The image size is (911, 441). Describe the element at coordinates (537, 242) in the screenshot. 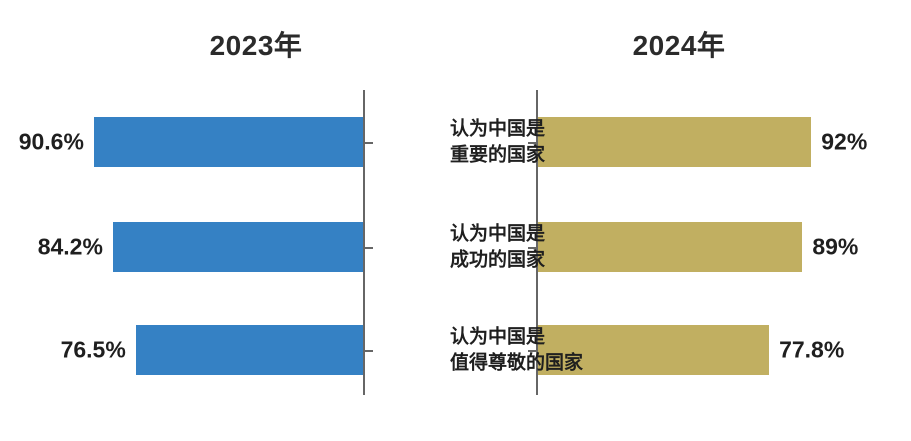

I see `axis-line-right` at that location.